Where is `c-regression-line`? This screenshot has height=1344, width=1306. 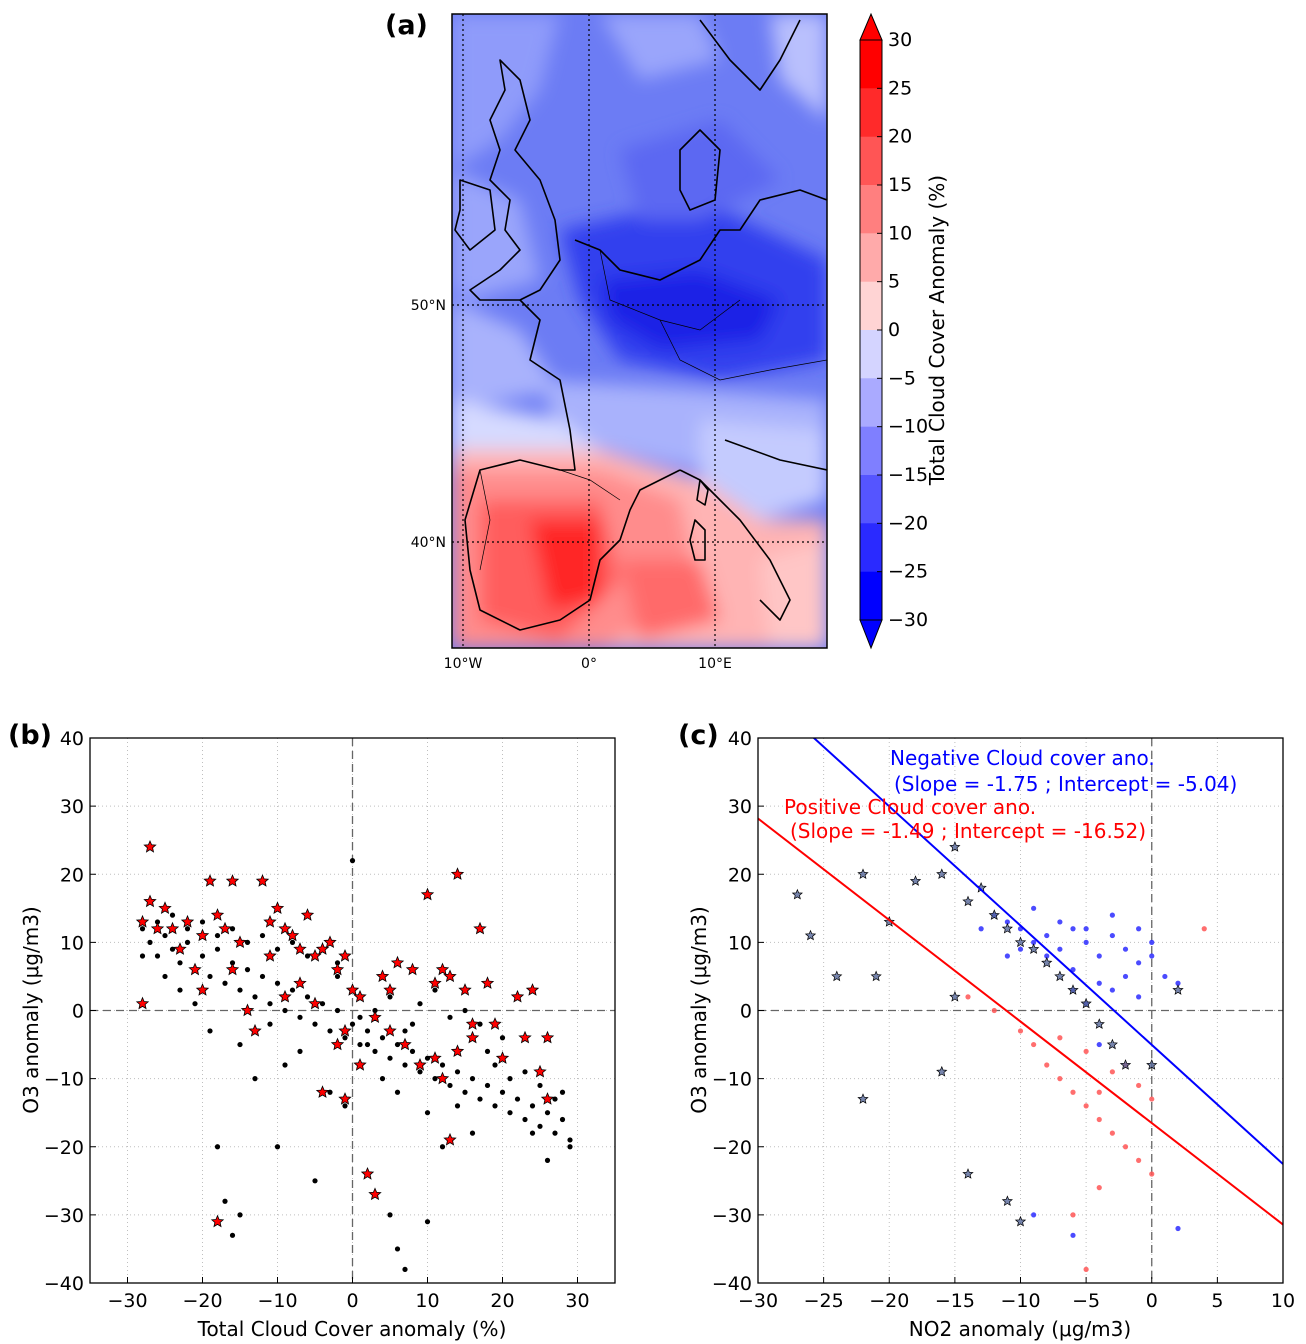
c-regression-line is located at coordinates (1020, 1021).